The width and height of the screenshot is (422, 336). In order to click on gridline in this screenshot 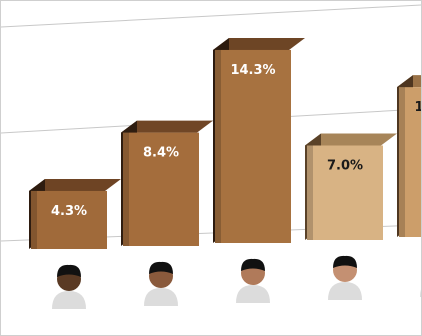, I will do `click(211, 16)`.